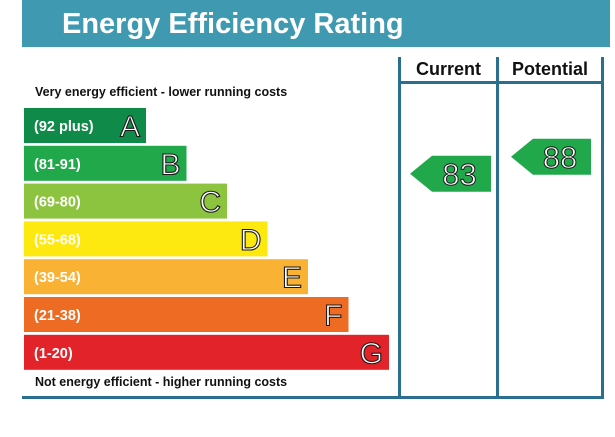 The height and width of the screenshot is (437, 615). I want to click on band-letter-e: E, so click(292, 278).